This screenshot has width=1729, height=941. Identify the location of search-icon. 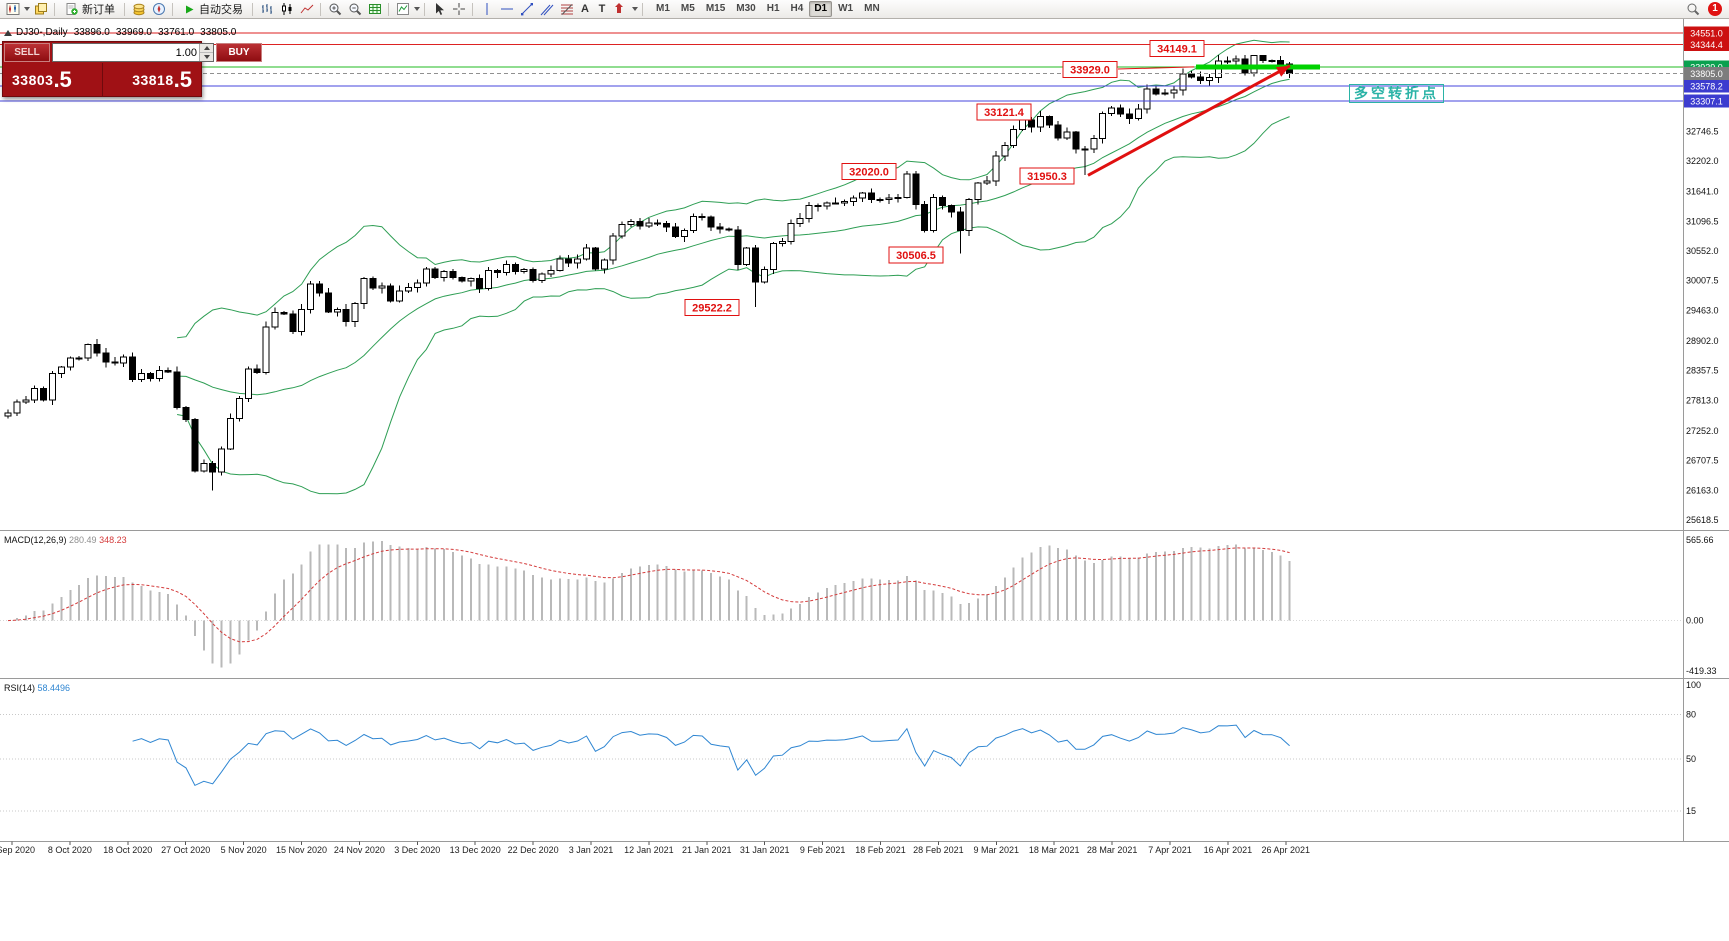
(1692, 9).